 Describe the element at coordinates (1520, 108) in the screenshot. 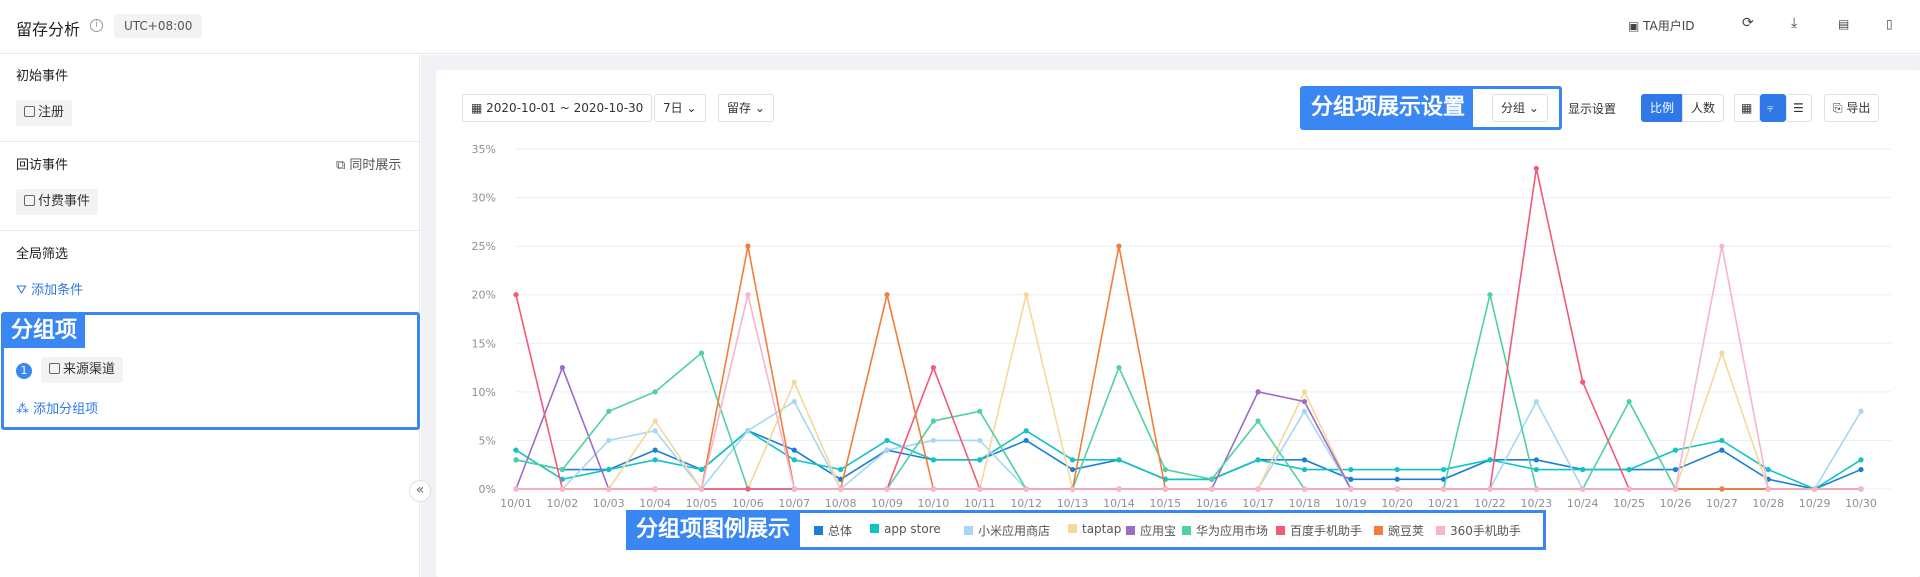

I see `group-select: 分组 ⌄` at that location.